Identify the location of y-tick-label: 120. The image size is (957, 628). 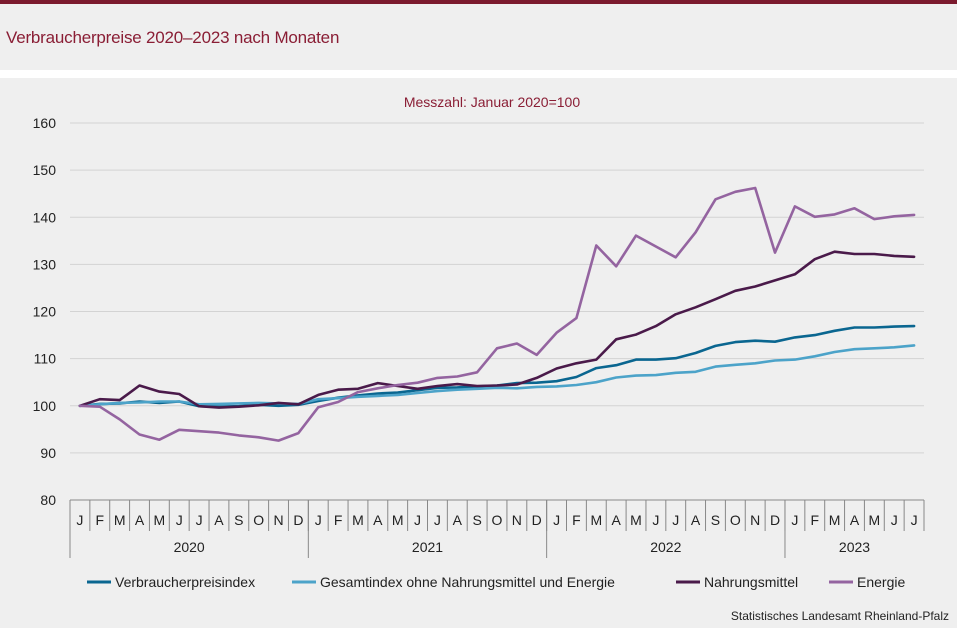
(45, 312).